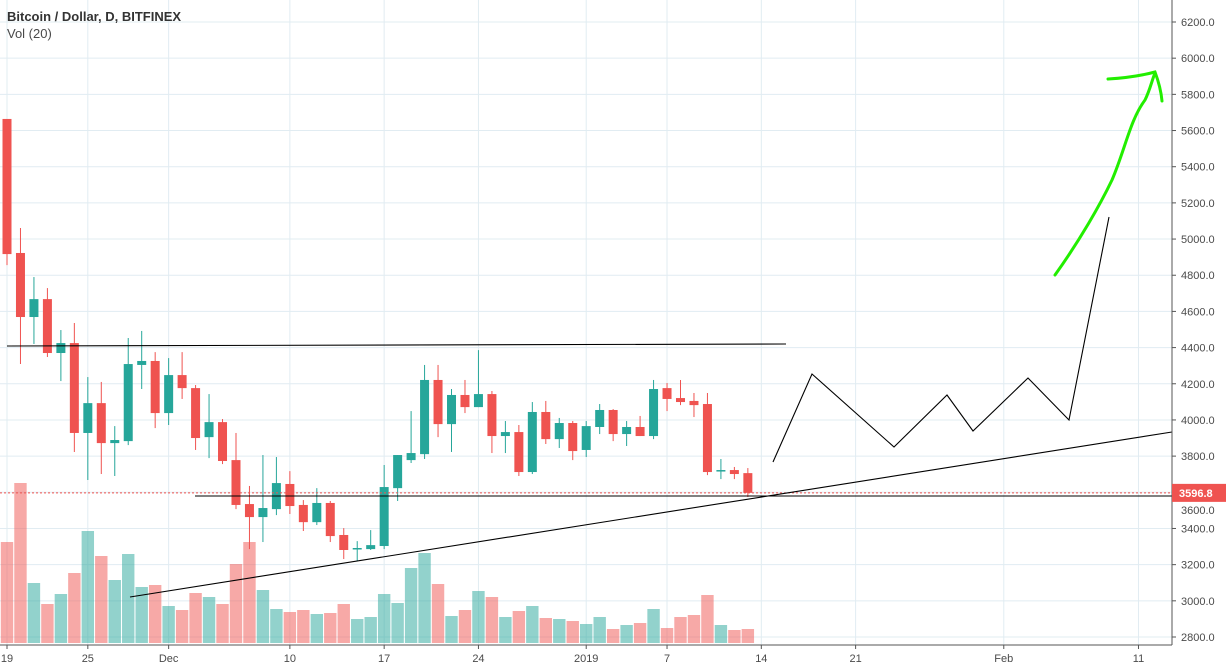 The height and width of the screenshot is (669, 1226). Describe the element at coordinates (1198, 385) in the screenshot. I see `y-tick-label: 4200.0` at that location.